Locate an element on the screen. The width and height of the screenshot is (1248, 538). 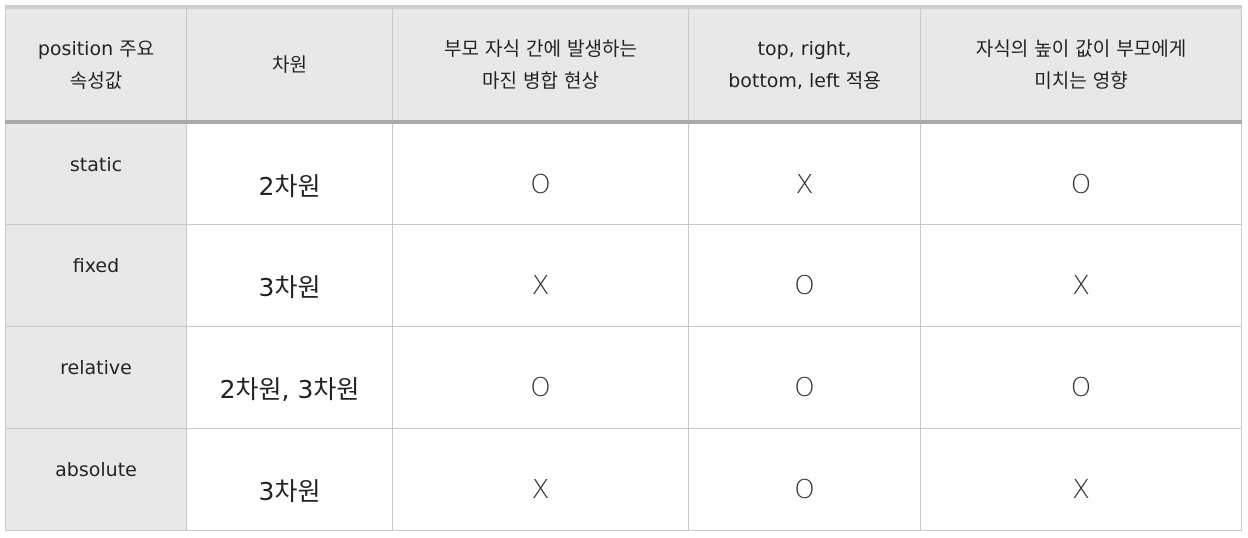
header-dimension: 차원 is located at coordinates (289, 64).